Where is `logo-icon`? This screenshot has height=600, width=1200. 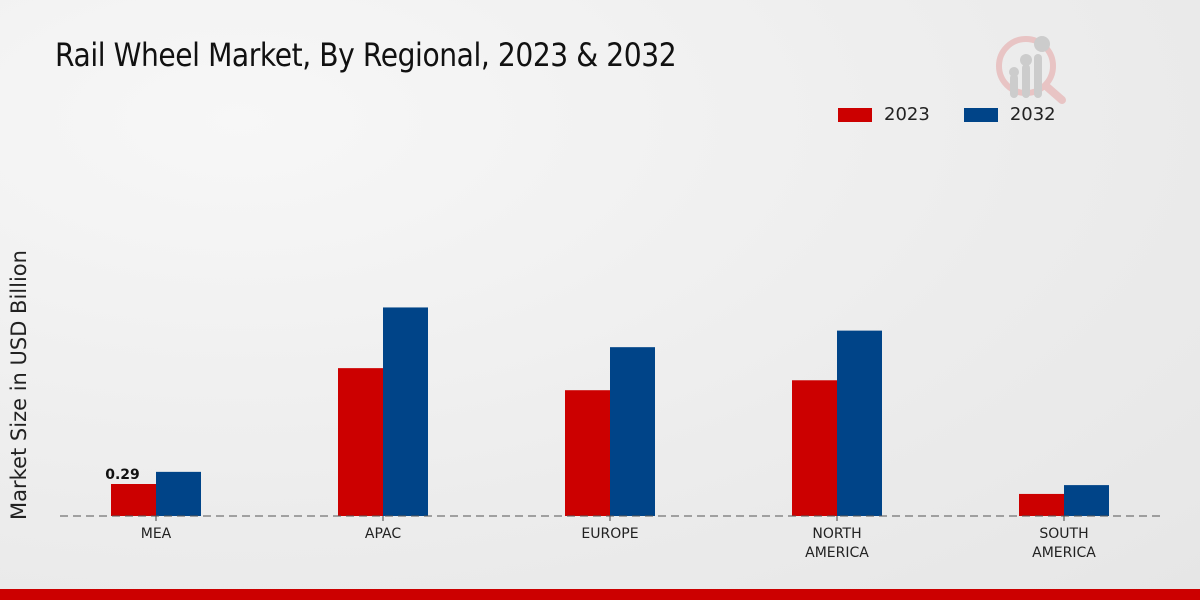 logo-icon is located at coordinates (1031, 70).